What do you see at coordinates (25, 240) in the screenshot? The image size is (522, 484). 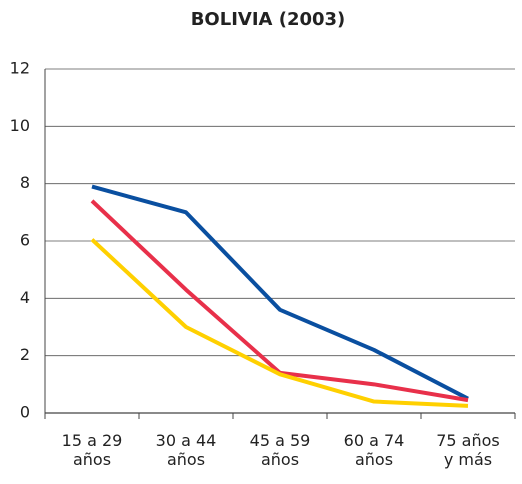 I see `y-tick-label: 6` at bounding box center [25, 240].